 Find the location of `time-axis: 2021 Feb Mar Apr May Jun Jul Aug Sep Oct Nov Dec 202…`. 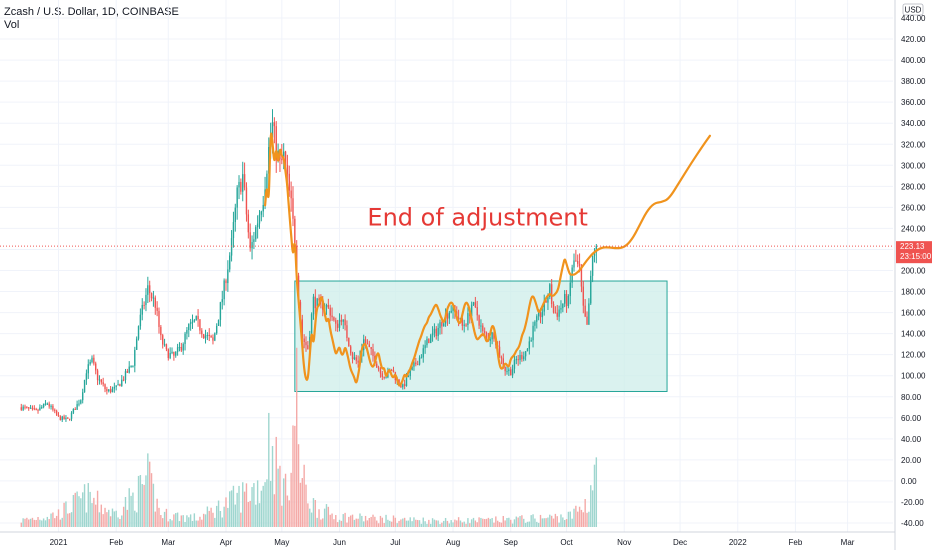

time-axis: 2021 Feb Mar Apr May Jun Jul Aug Sep Oct Nov Dec 202… is located at coordinates (447, 539).